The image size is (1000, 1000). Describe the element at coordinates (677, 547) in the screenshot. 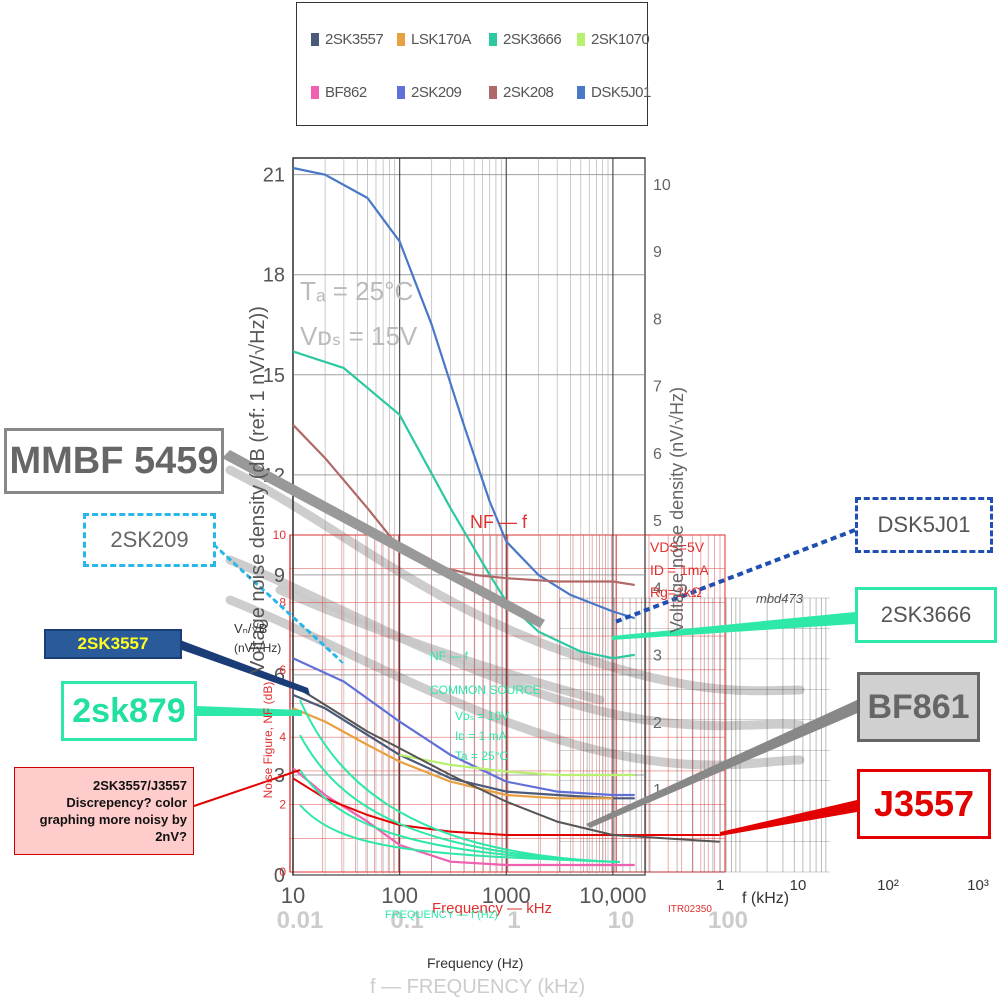

I see `nf-vds: VDS=5V` at that location.